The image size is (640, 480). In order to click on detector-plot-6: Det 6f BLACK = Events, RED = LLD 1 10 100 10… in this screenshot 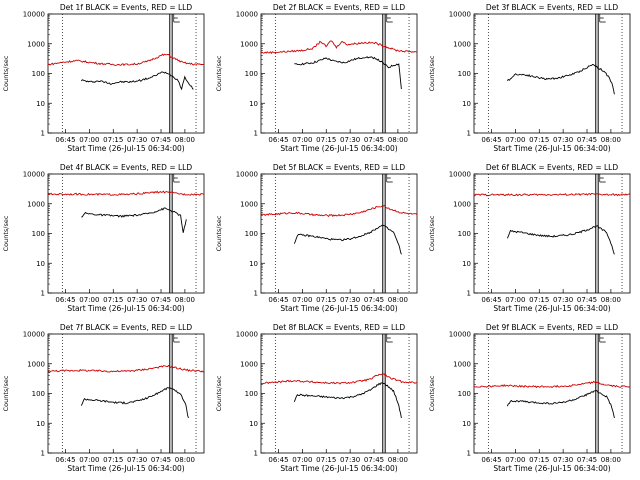, I will do `click(529, 238)`.